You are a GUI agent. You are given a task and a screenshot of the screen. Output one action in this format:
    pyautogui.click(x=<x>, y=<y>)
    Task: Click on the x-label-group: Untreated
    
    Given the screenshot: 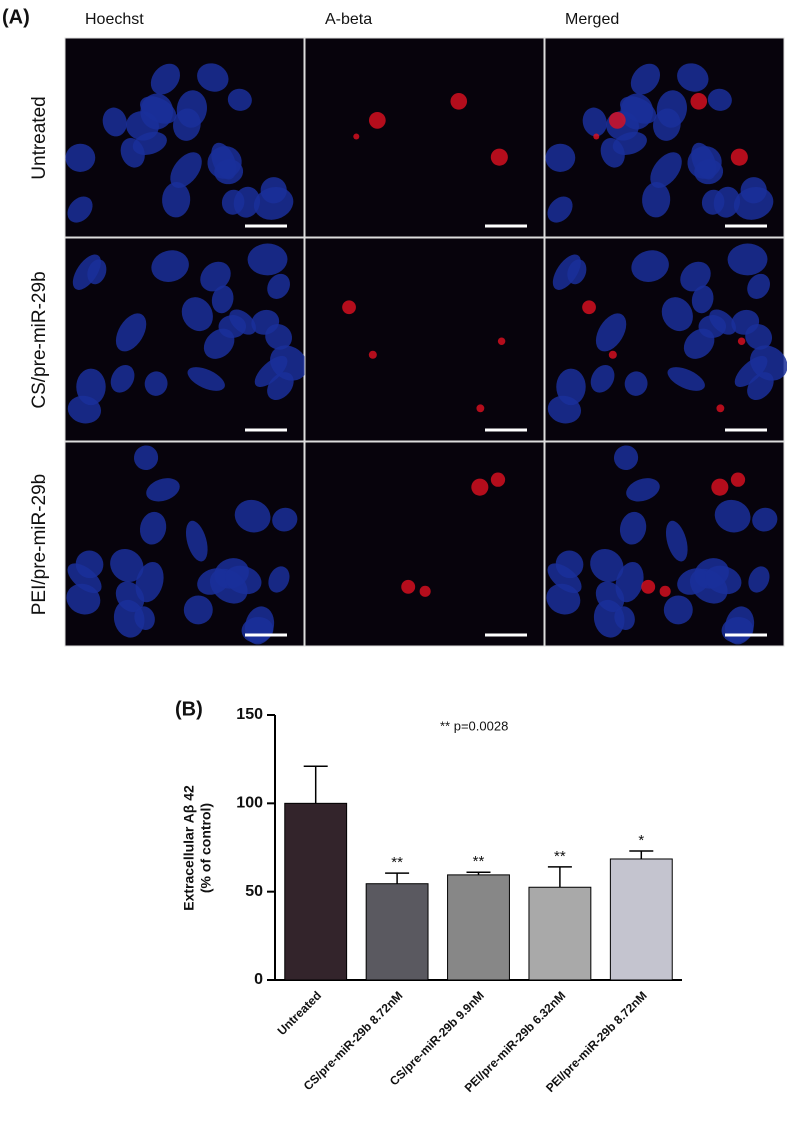 What is the action you would take?
    pyautogui.click(x=300, y=1013)
    